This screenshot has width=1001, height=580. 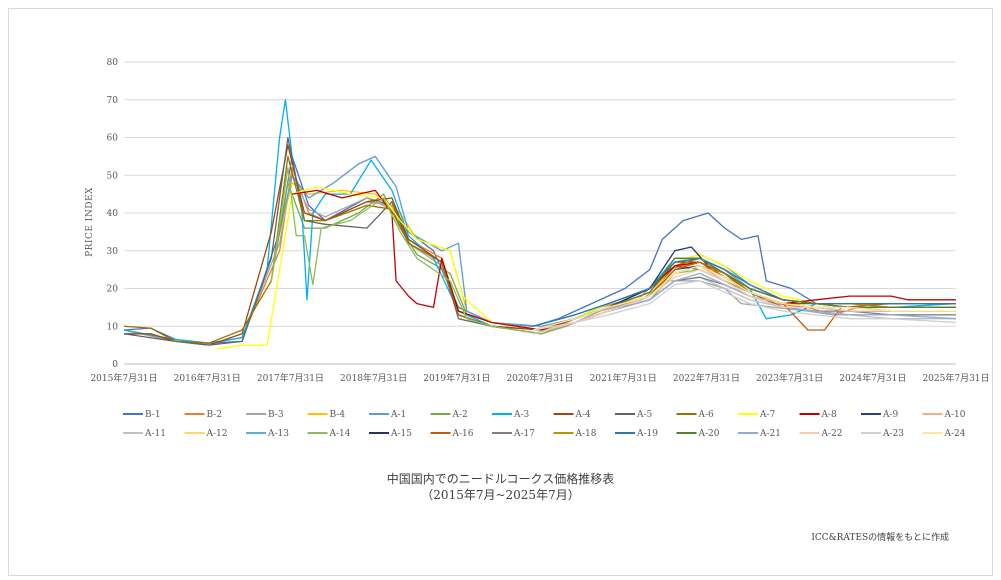 I want to click on y-axis-label: PRICE INDEX, so click(x=90, y=222).